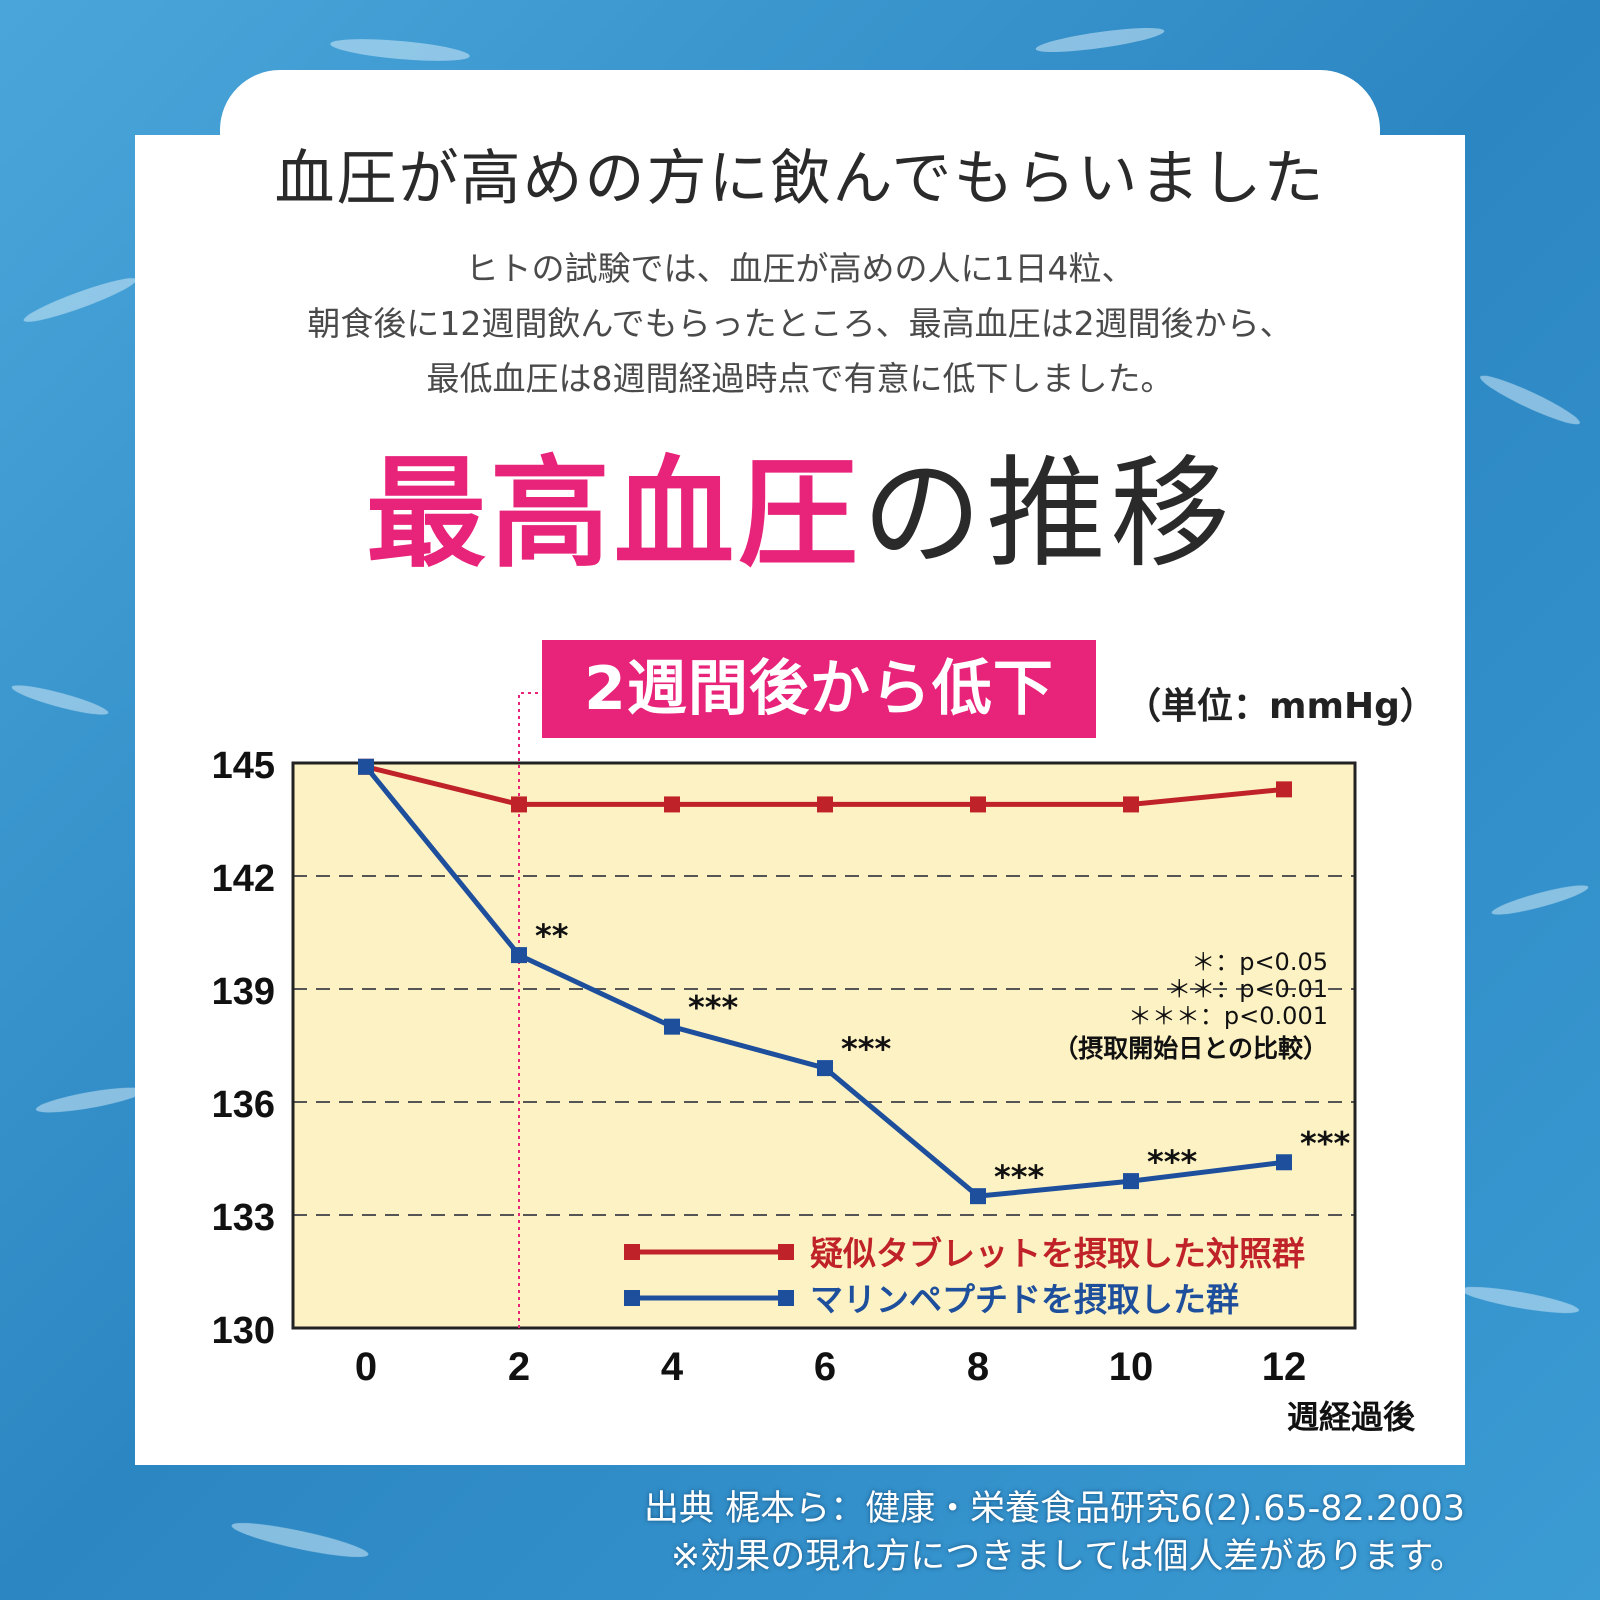  Describe the element at coordinates (519, 1367) in the screenshot. I see `x-tick-label: 2` at that location.